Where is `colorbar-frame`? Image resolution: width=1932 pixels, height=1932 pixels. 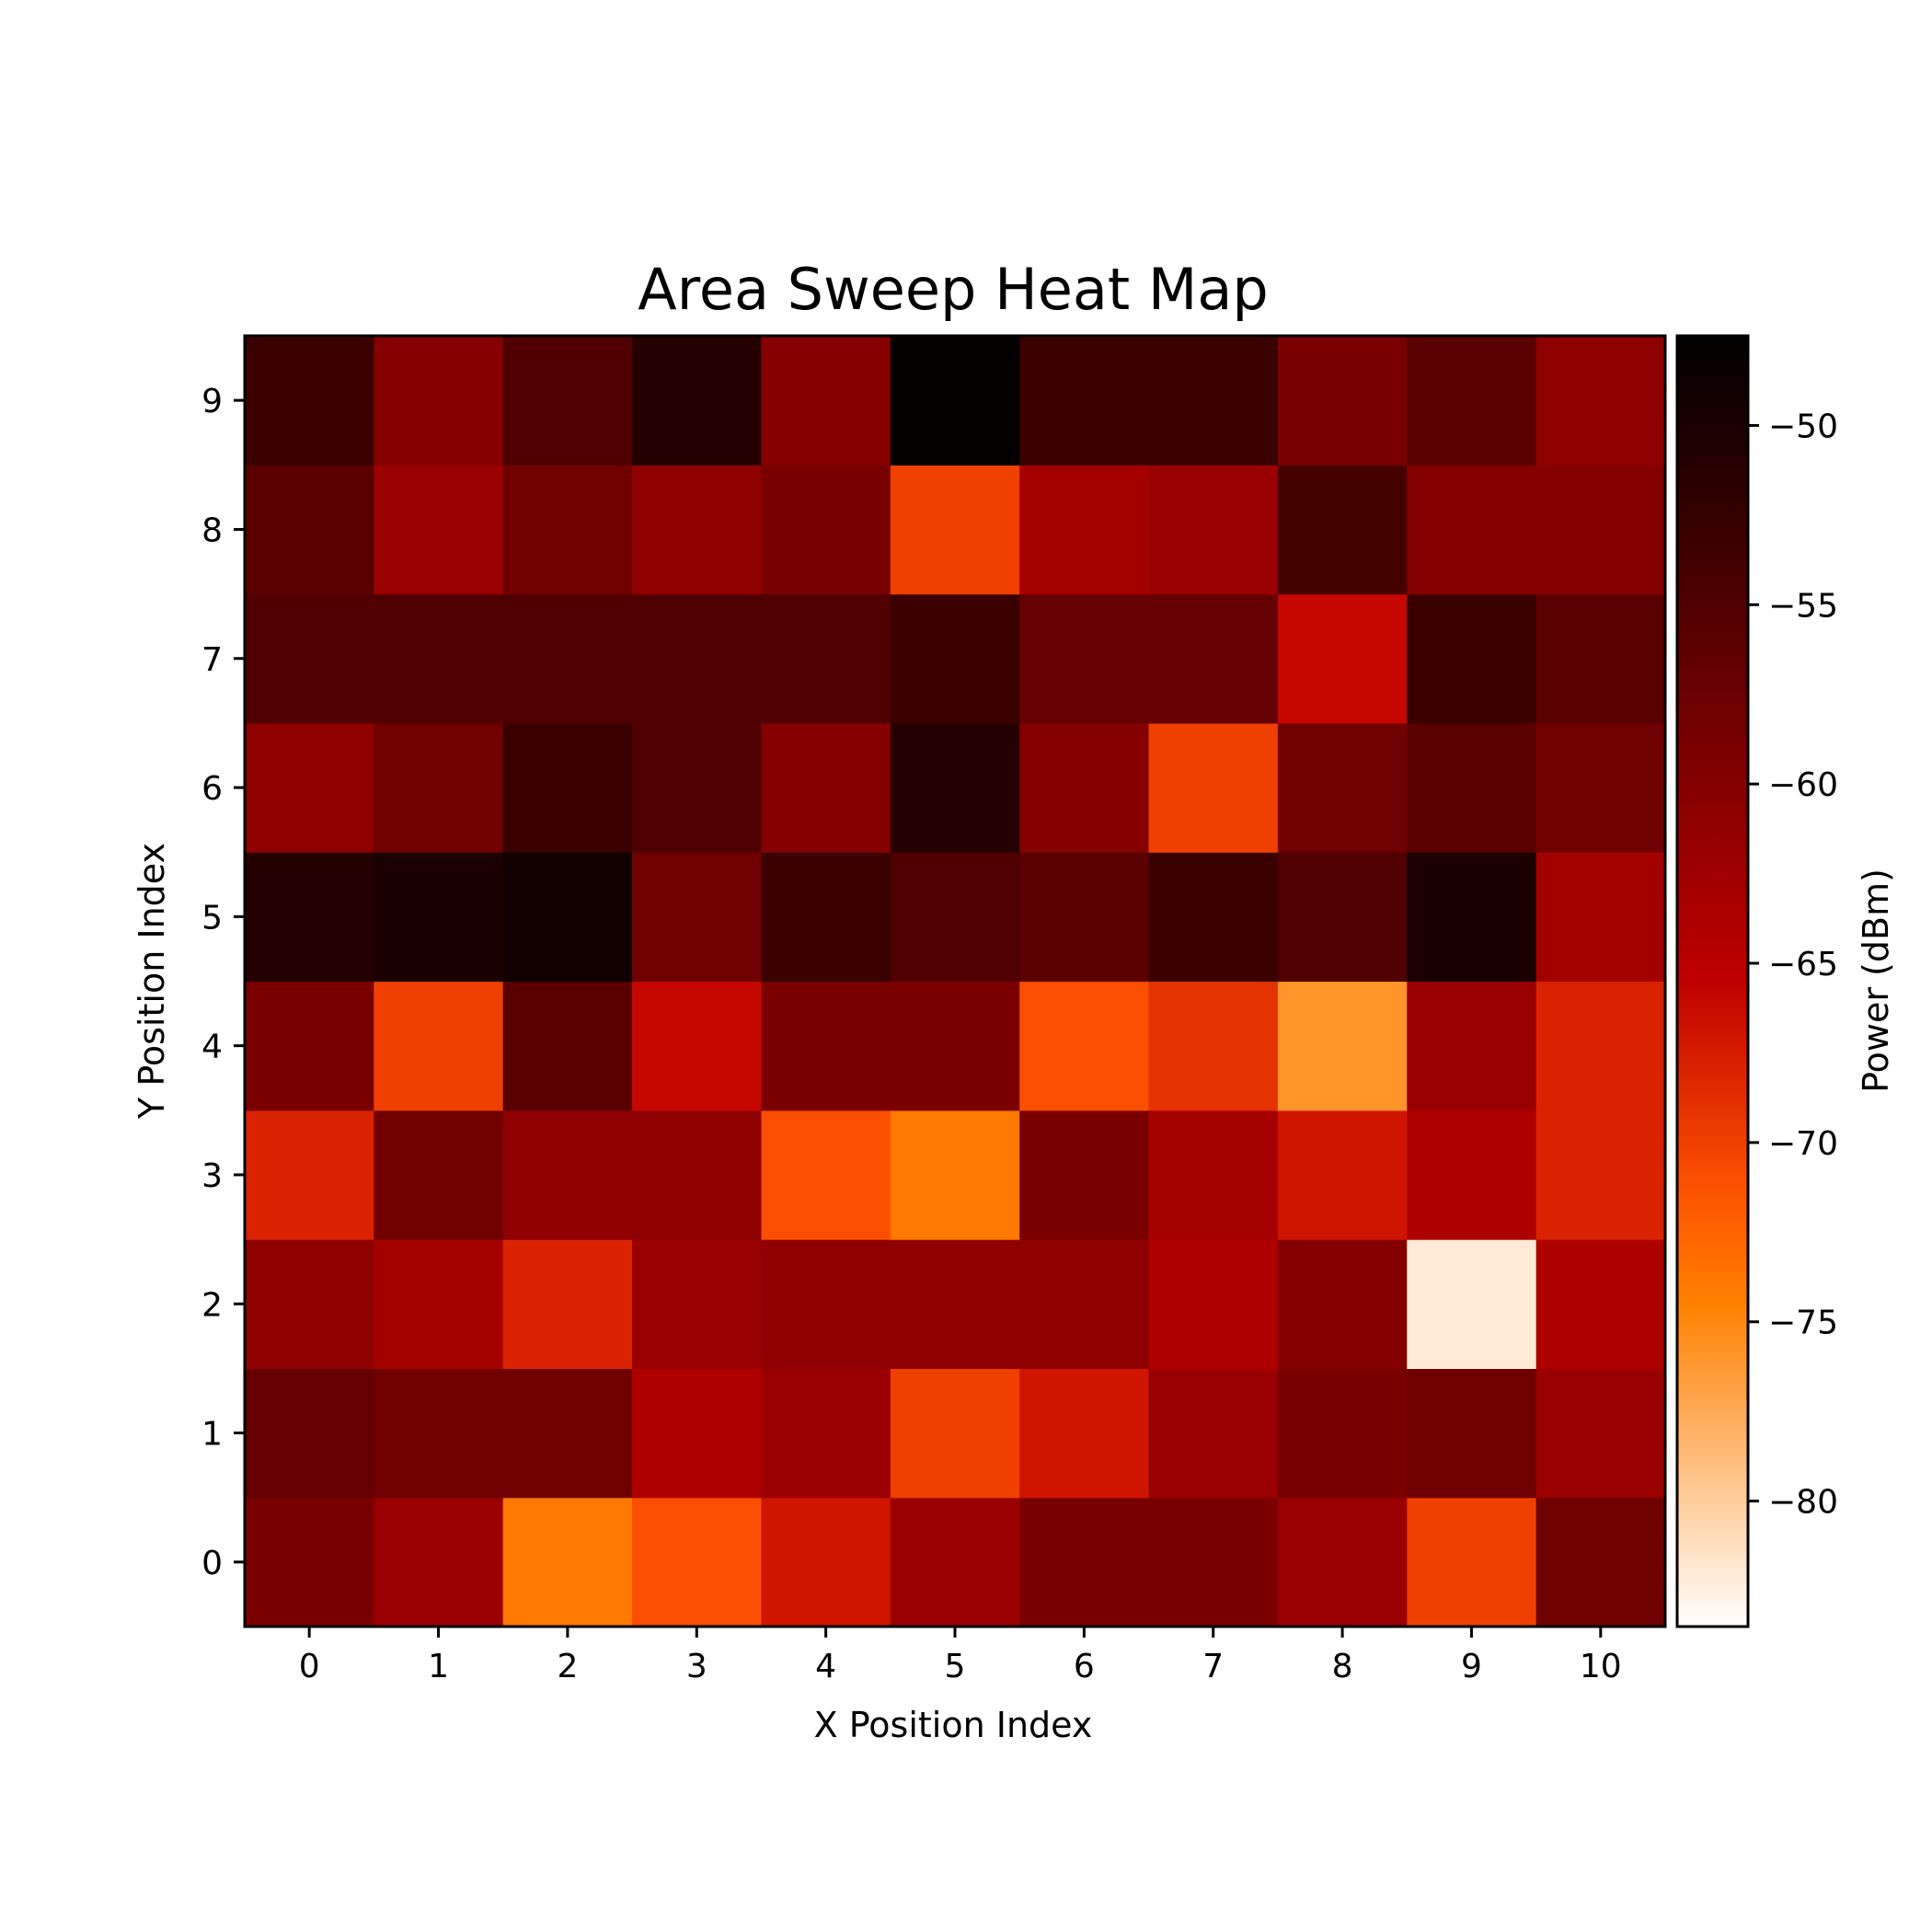
colorbar-frame is located at coordinates (1712, 981).